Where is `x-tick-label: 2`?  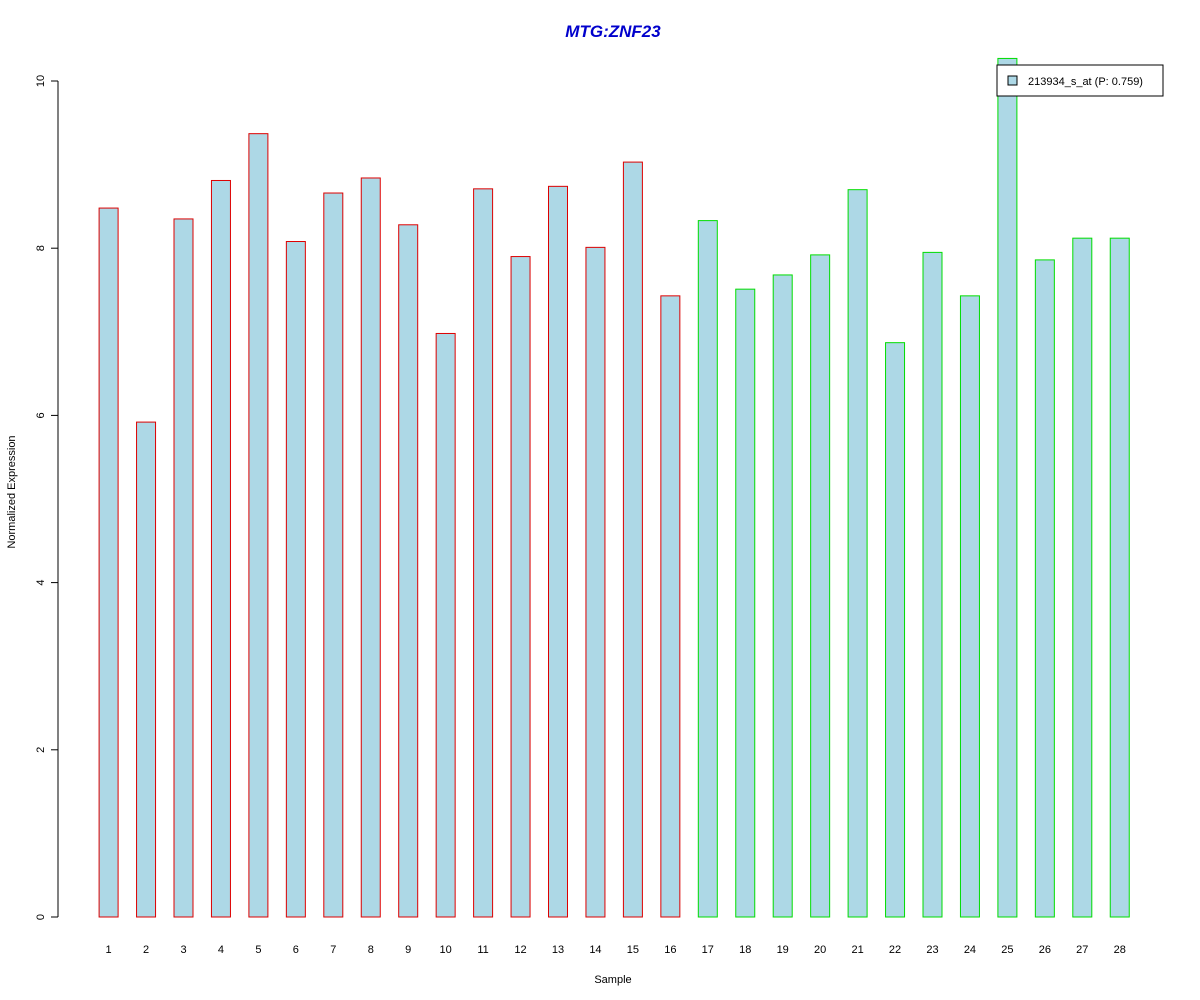
x-tick-label: 2 is located at coordinates (146, 950).